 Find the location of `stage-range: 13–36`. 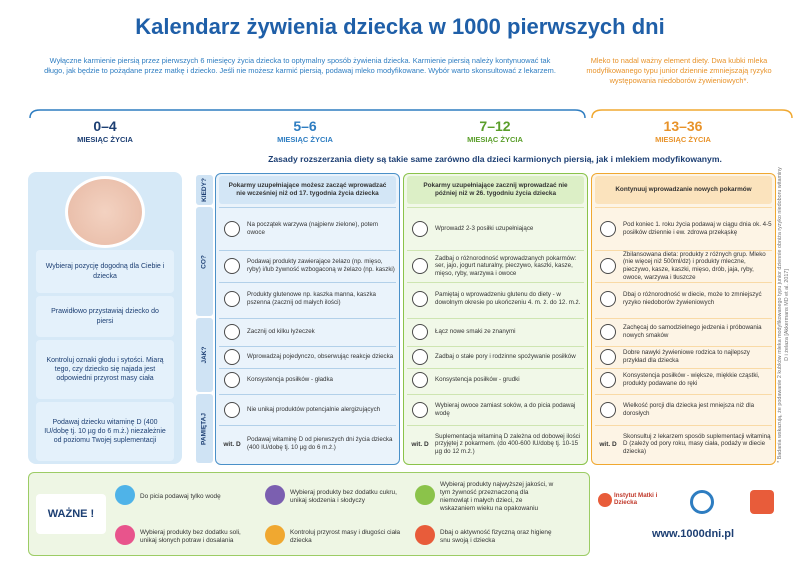

stage-range: 13–36 is located at coordinates (683, 126).